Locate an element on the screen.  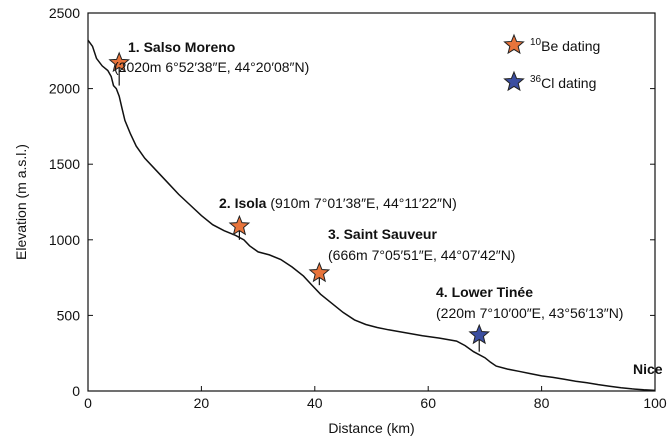
y-tick-label: 2000 is located at coordinates (64, 89).